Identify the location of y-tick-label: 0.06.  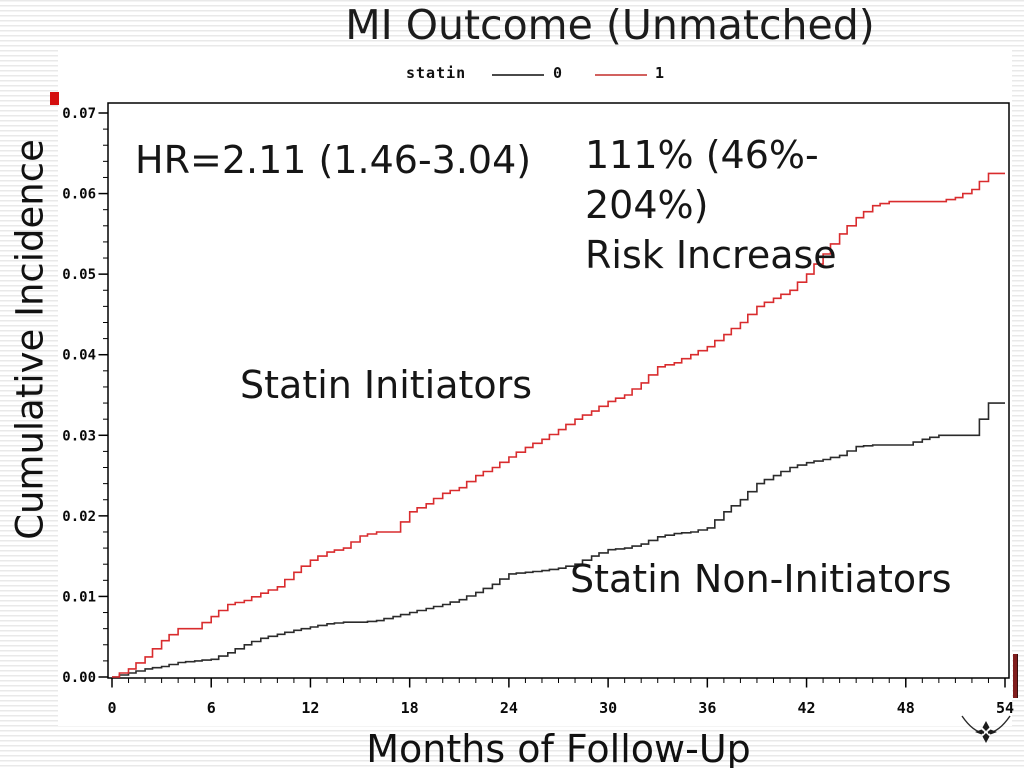
(79, 195).